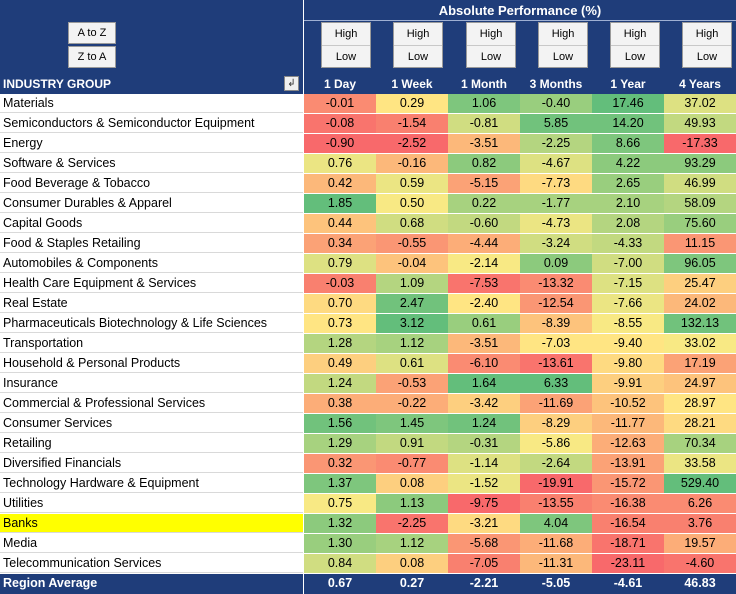  Describe the element at coordinates (628, 304) in the screenshot. I see `performance-cell: -7.66` at that location.